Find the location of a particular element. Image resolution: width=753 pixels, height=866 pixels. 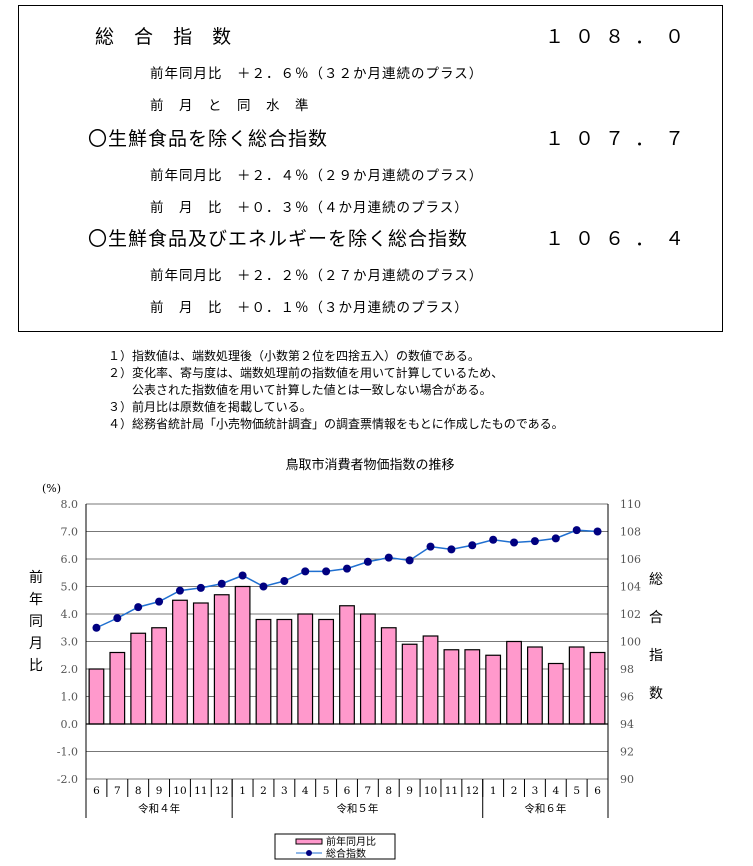

era-label: 令和４年 is located at coordinates (159, 808).